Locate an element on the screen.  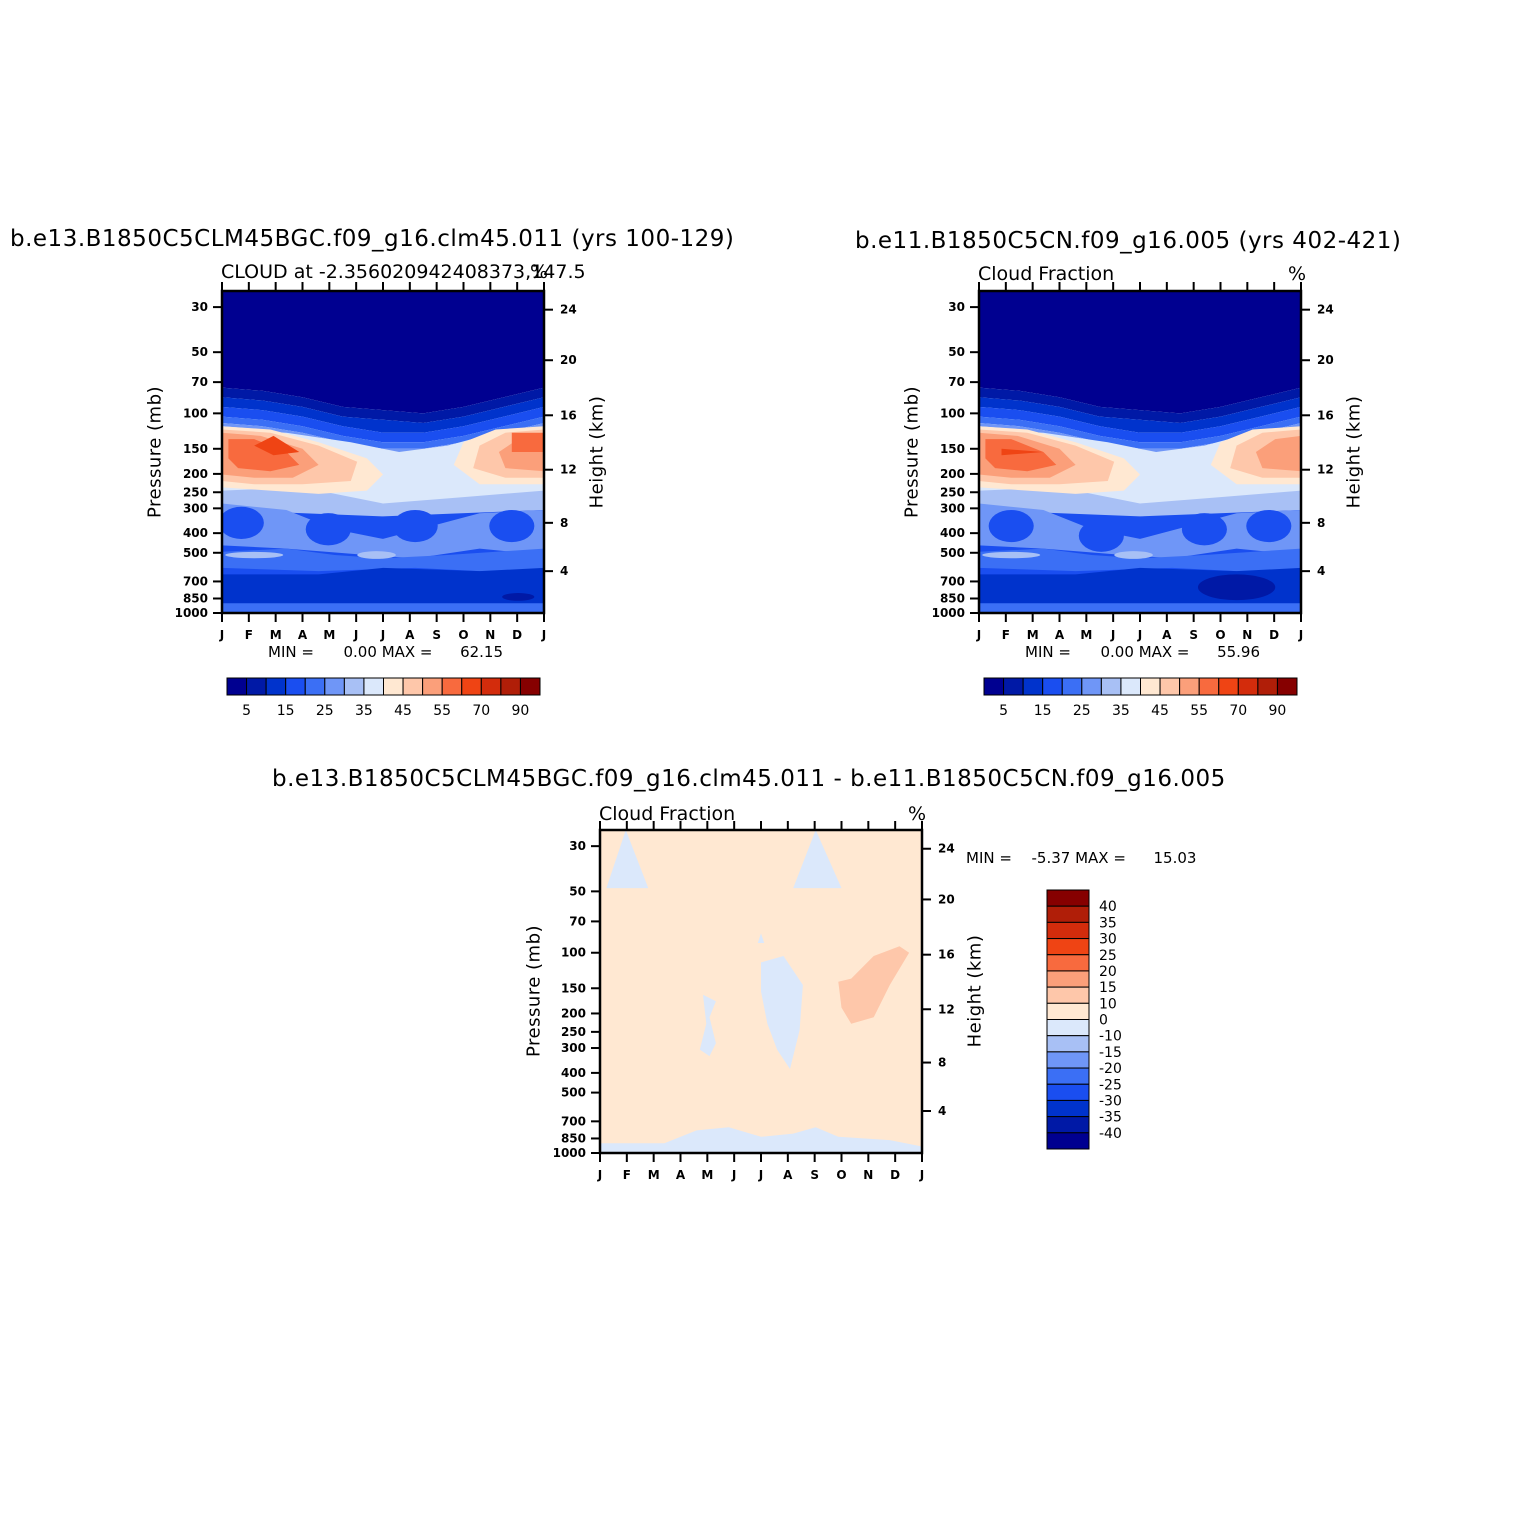
colorbar-label: 35 is located at coordinates (1108, 923).